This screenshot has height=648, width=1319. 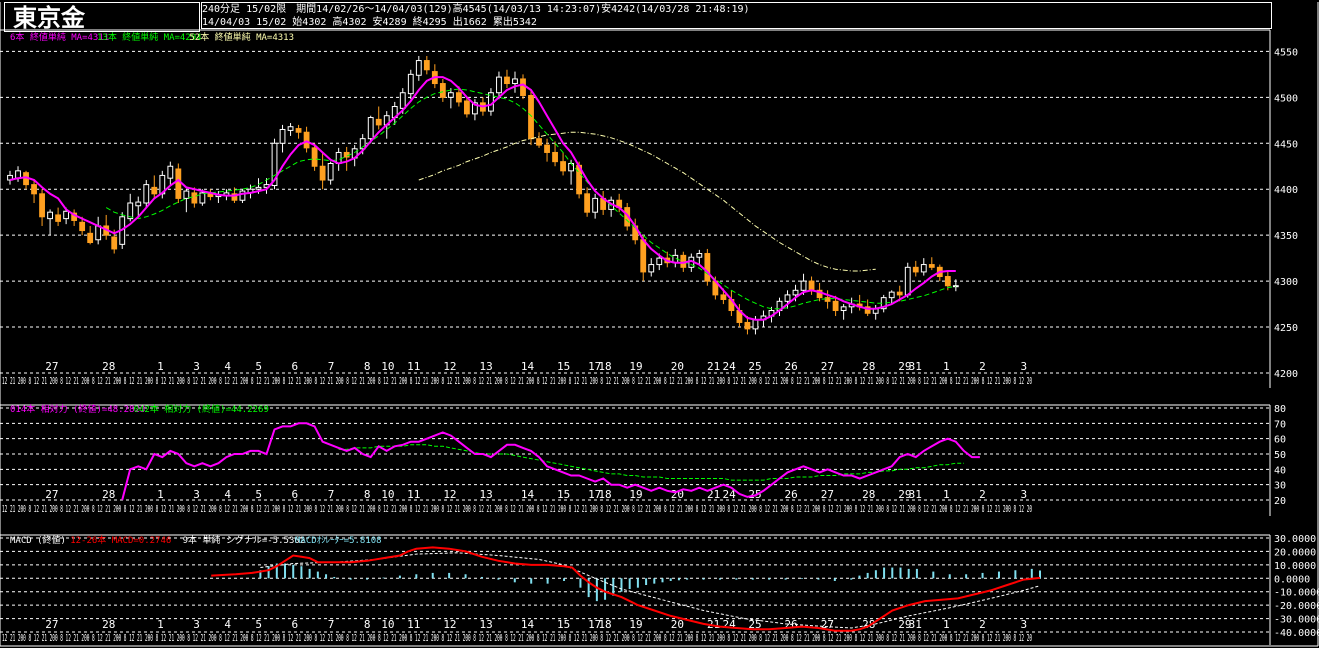 What do you see at coordinates (1280, 501) in the screenshot?
I see `y-tick-label: 20` at bounding box center [1280, 501].